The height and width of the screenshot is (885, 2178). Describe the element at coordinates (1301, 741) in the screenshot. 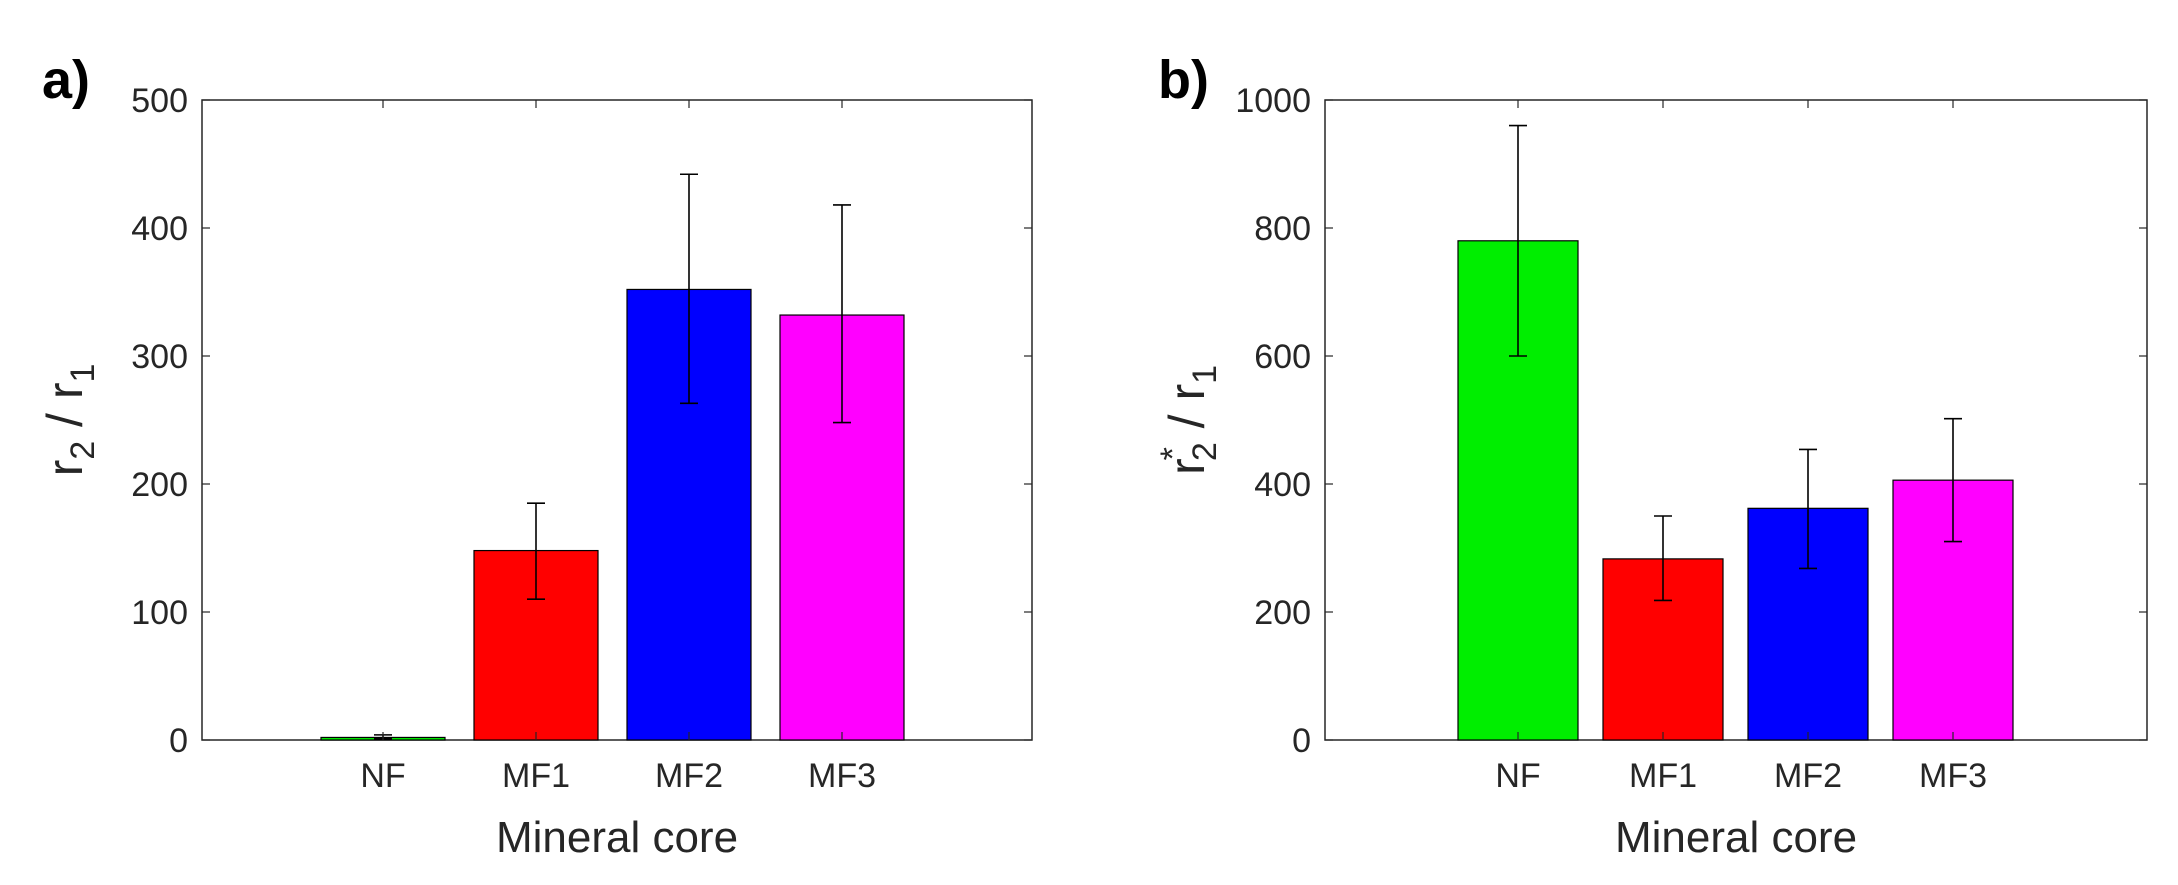

I see `panel-b-ytick-label-0: 0` at that location.